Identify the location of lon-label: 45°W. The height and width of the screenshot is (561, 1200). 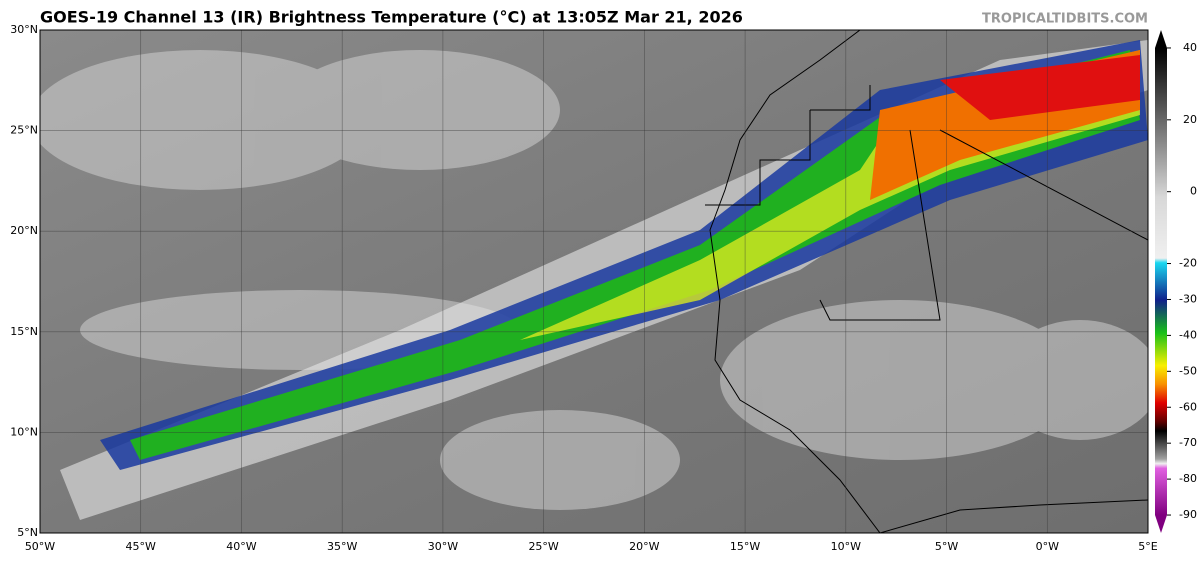
(141, 546).